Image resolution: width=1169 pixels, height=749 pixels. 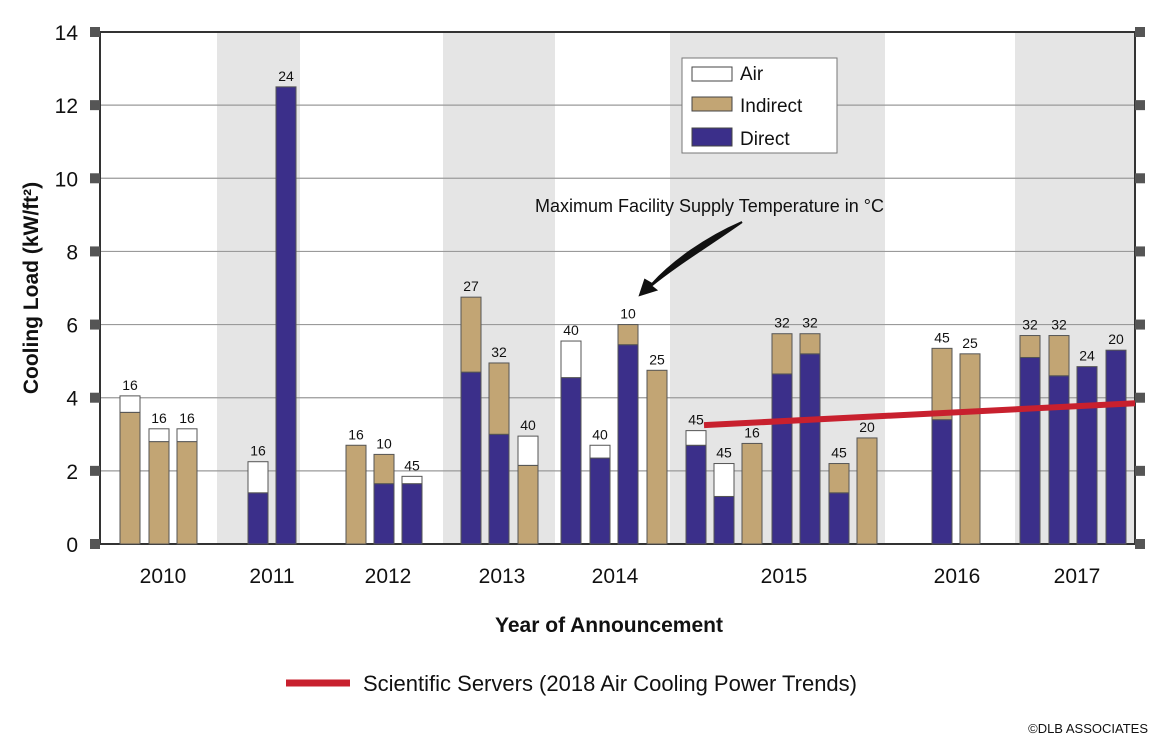 I want to click on legend-label-direct: Direct, so click(x=765, y=139).